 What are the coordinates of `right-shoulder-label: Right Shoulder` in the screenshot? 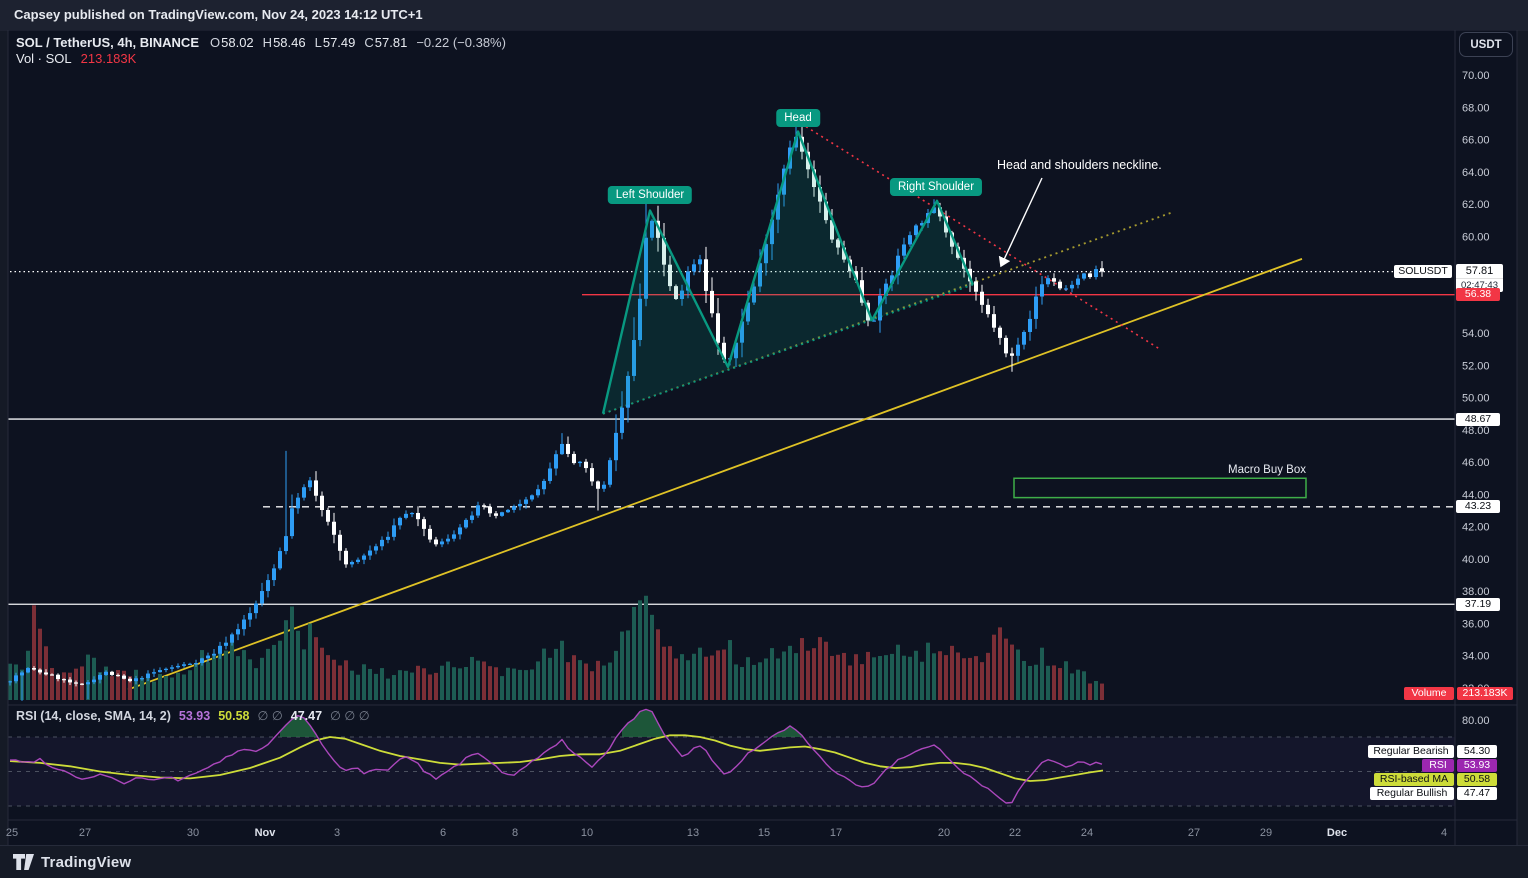 It's located at (936, 187).